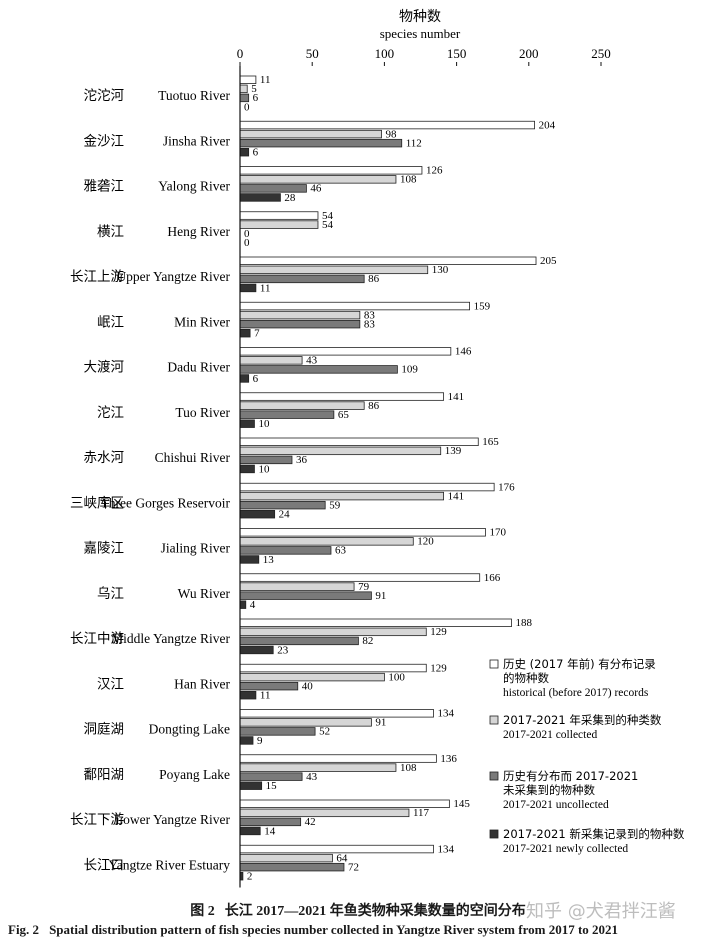  What do you see at coordinates (110, 412) in the screenshot?
I see `category-label-zh: 沱江` at bounding box center [110, 412].